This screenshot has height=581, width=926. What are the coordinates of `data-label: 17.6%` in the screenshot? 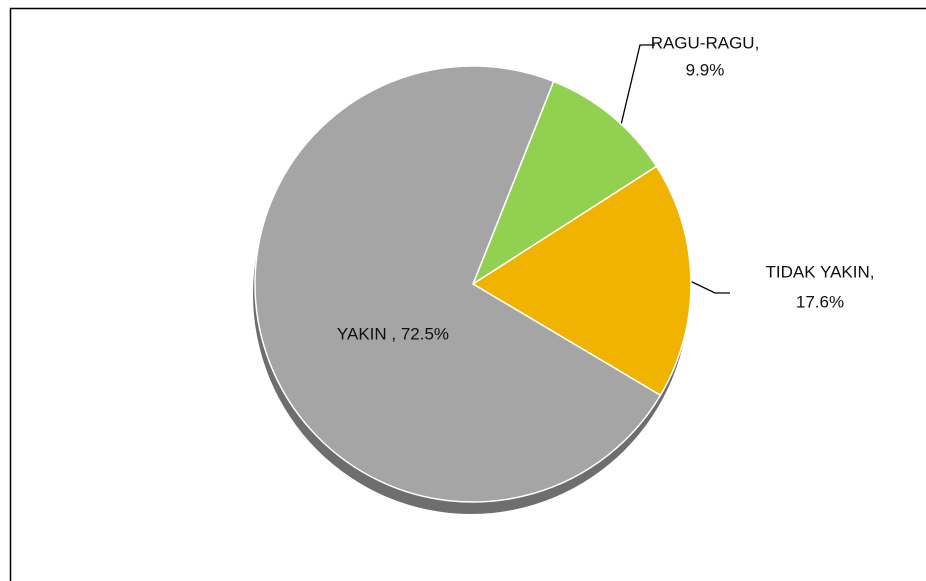 It's located at (820, 301).